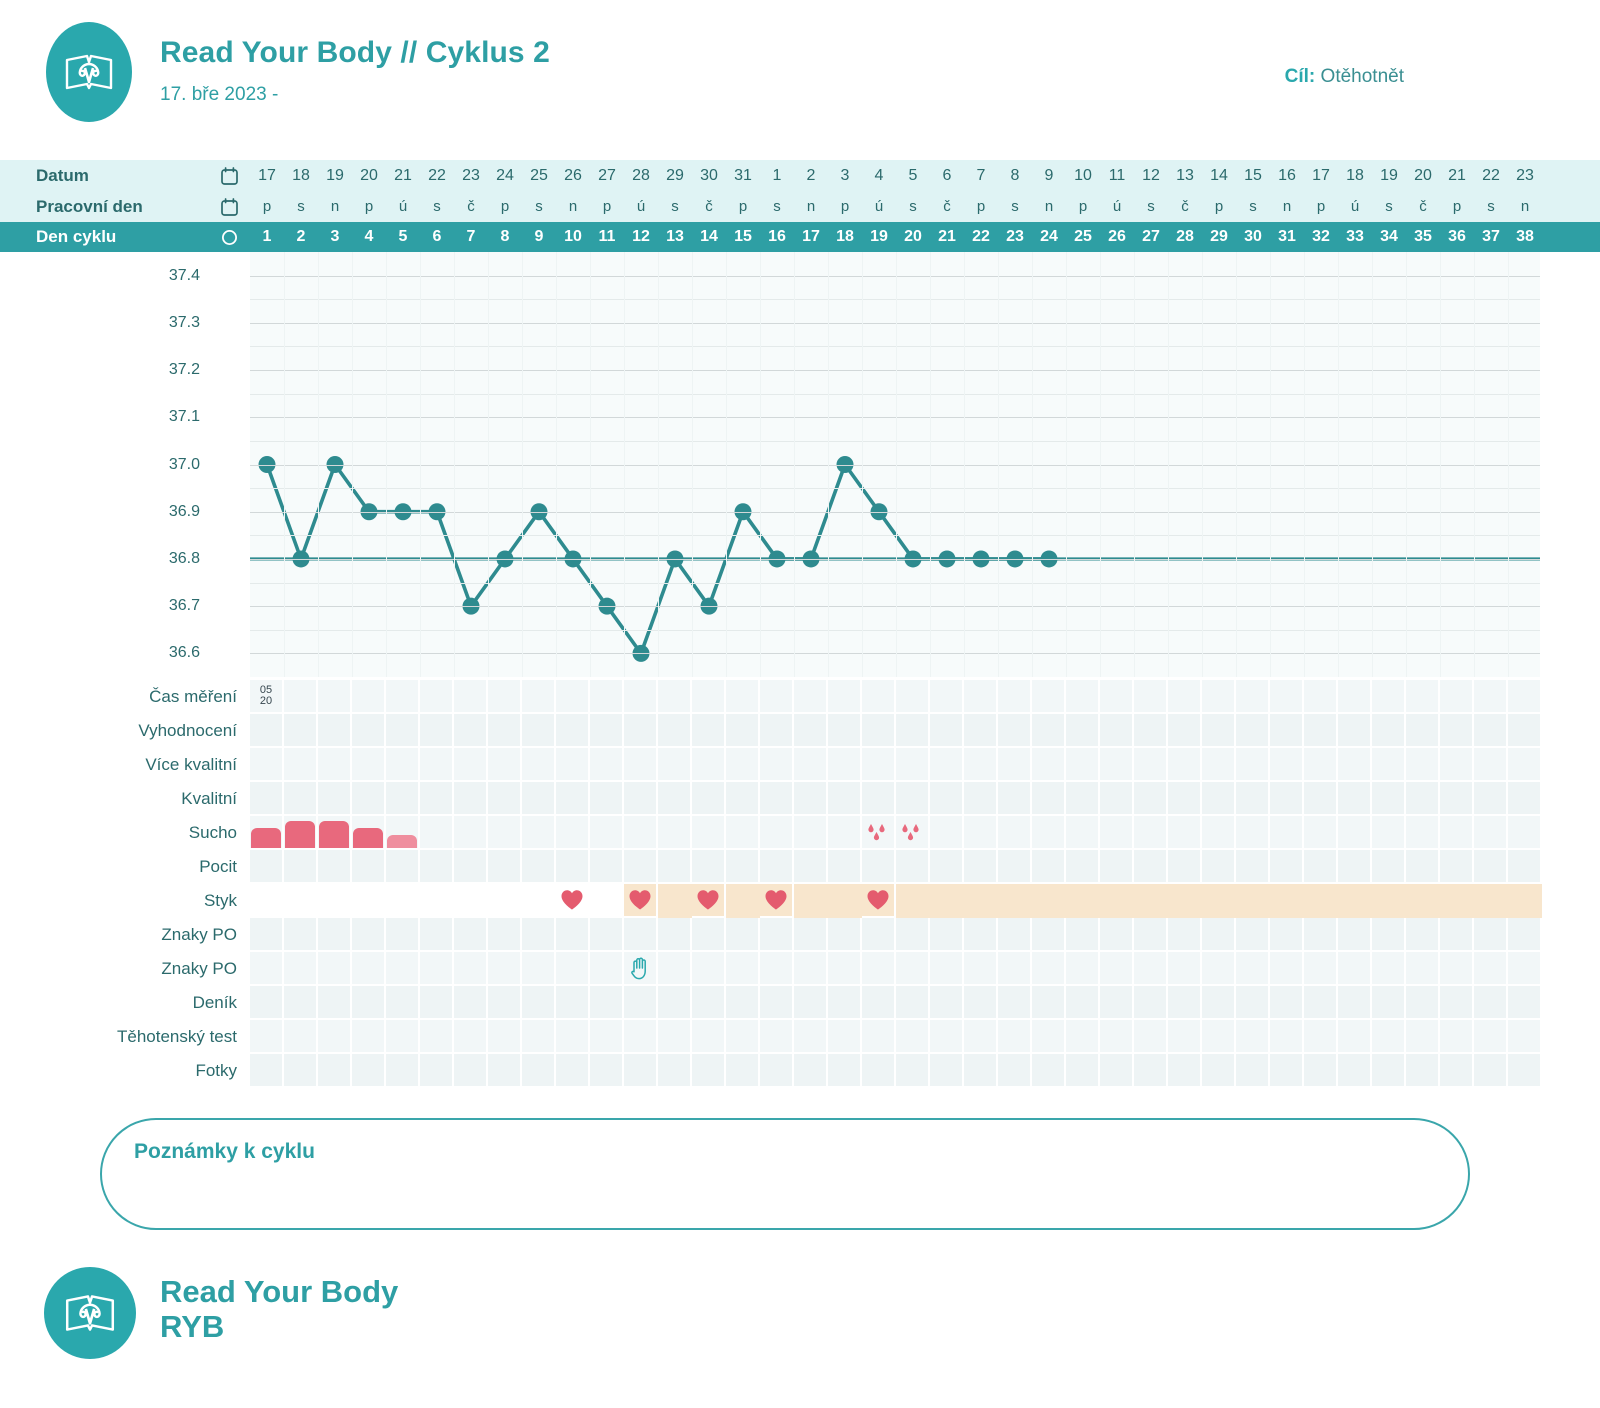 The image size is (1600, 1408). What do you see at coordinates (1117, 175) in the screenshot?
I see `date-cell-26: 11` at bounding box center [1117, 175].